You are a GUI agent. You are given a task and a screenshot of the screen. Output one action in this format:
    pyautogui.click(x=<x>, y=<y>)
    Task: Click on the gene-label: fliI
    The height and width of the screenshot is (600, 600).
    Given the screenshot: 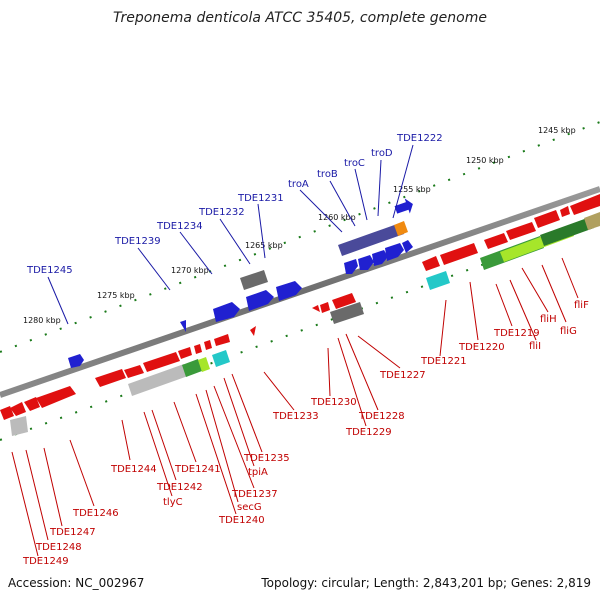 What is the action you would take?
    pyautogui.click(x=535, y=346)
    